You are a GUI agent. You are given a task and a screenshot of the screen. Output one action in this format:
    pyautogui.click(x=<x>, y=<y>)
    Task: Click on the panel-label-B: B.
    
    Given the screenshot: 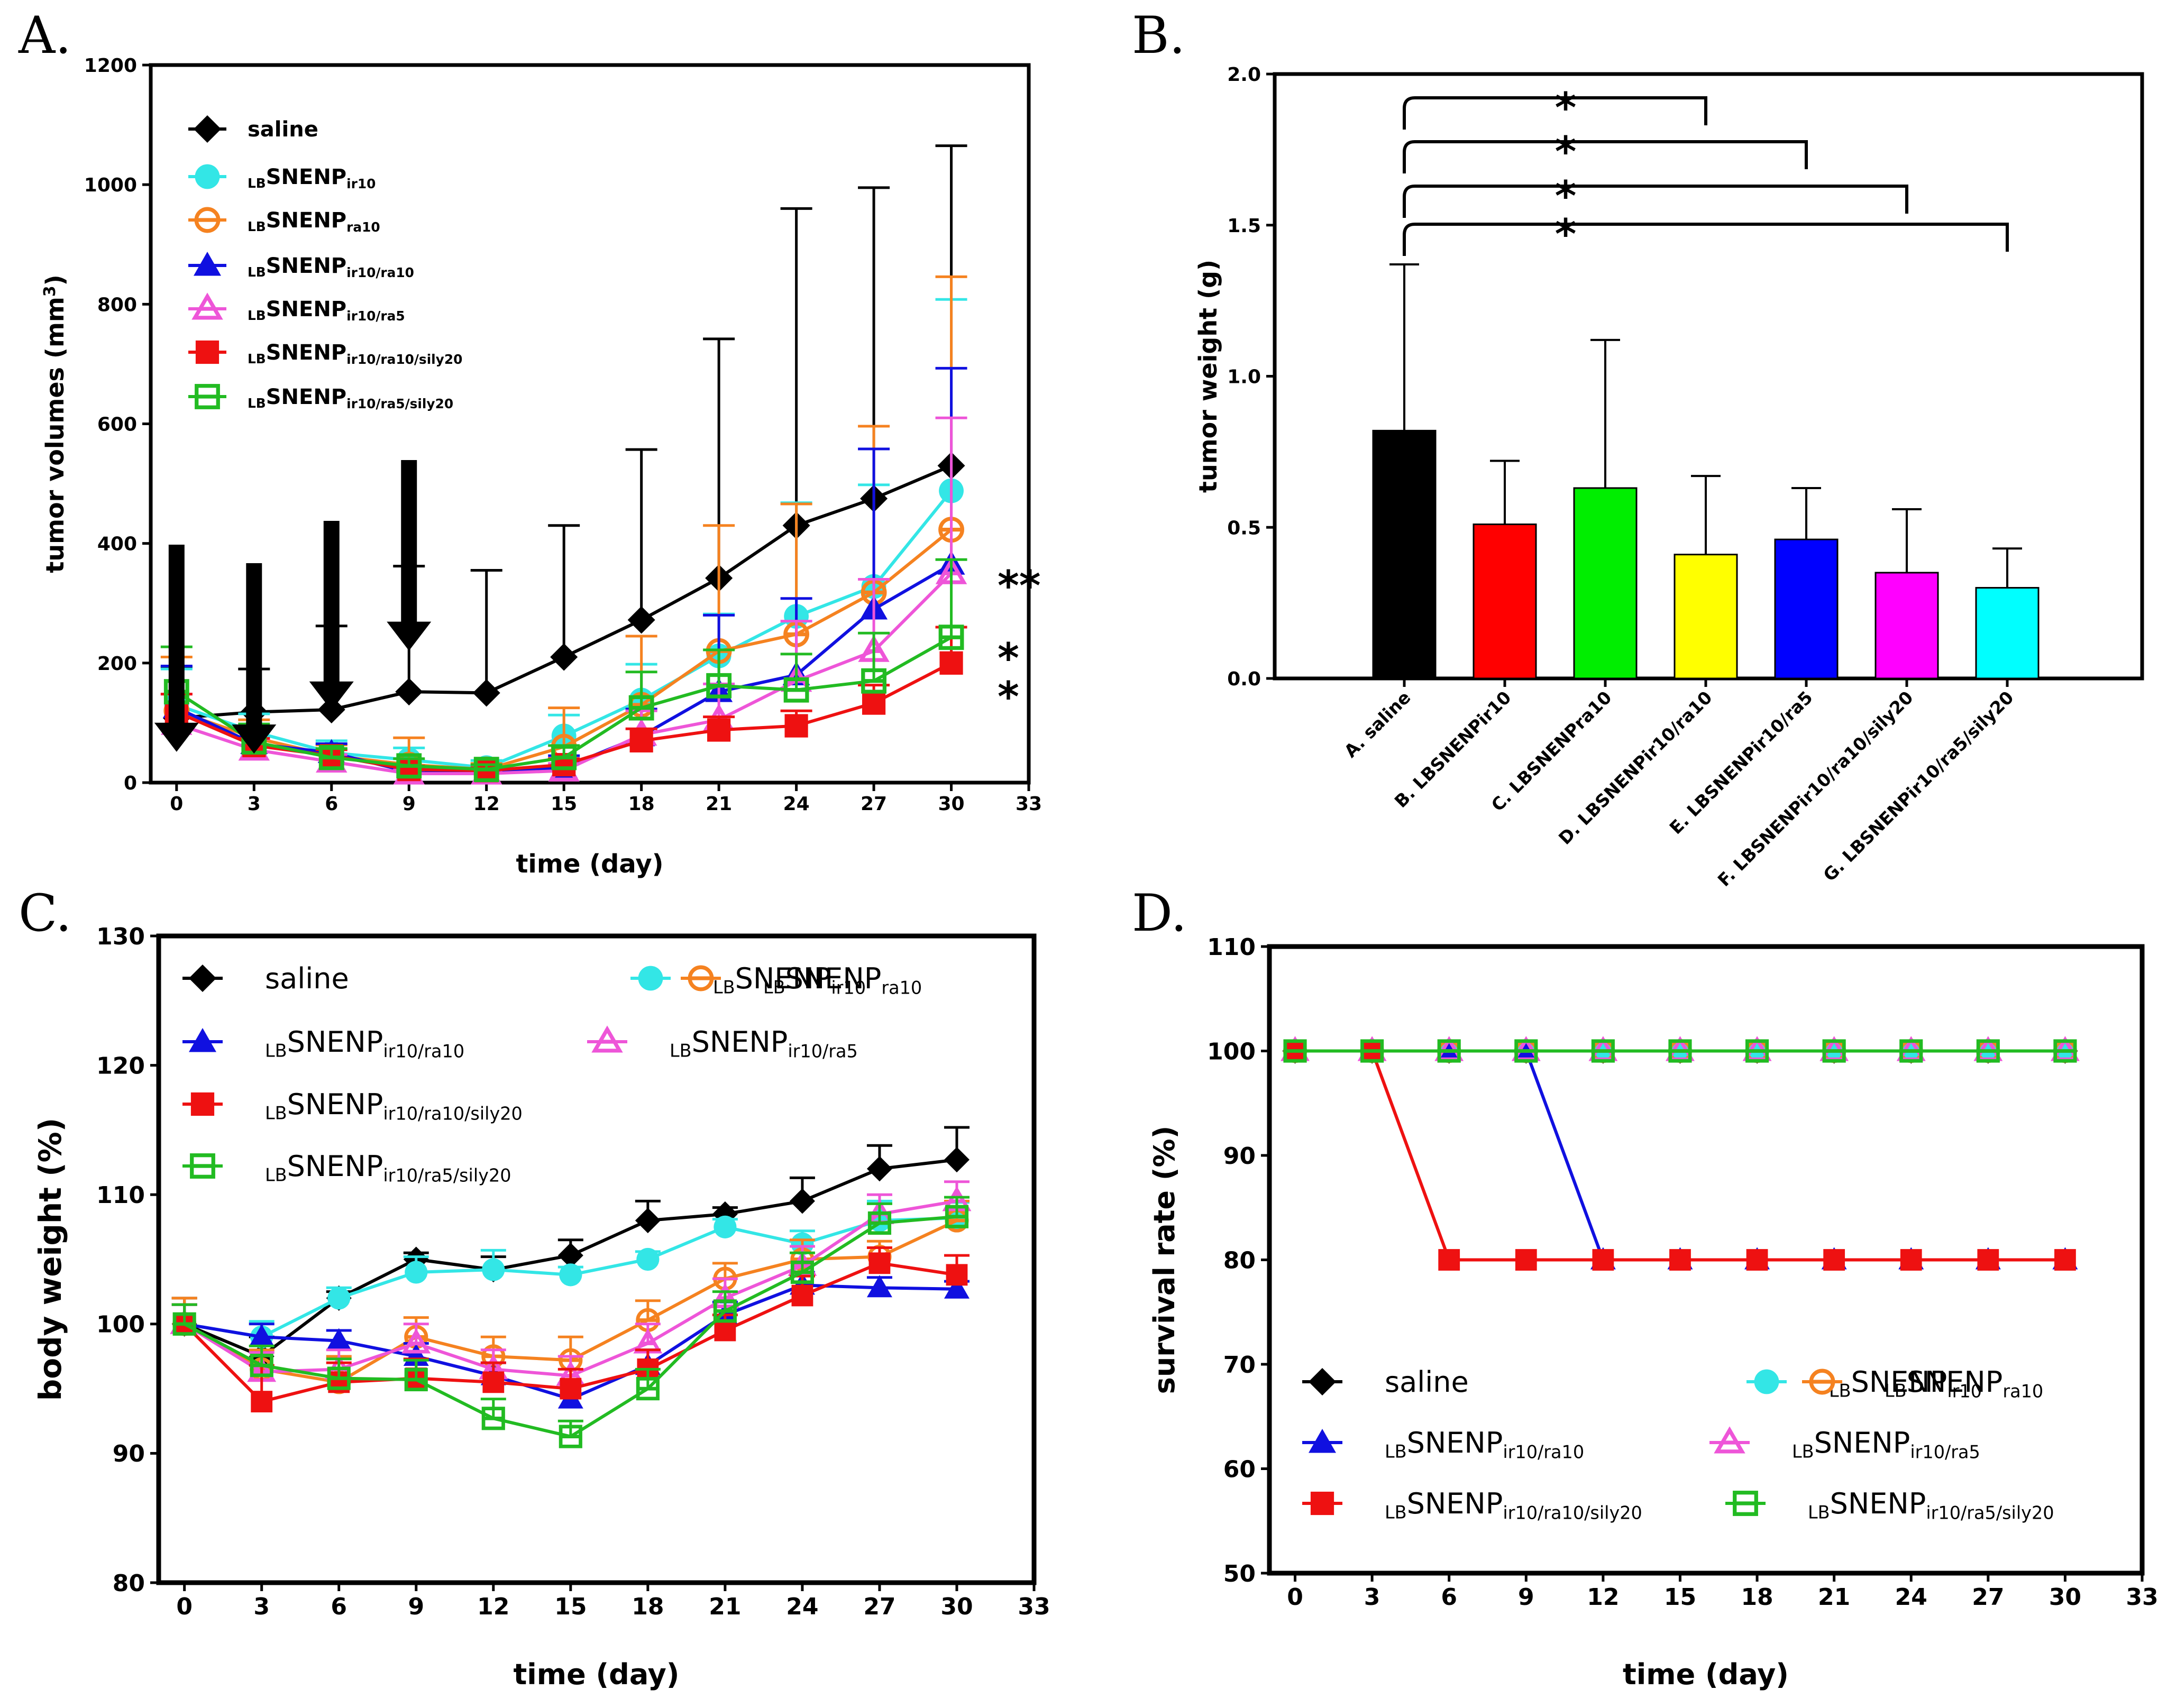 What is the action you would take?
    pyautogui.click(x=1158, y=35)
    